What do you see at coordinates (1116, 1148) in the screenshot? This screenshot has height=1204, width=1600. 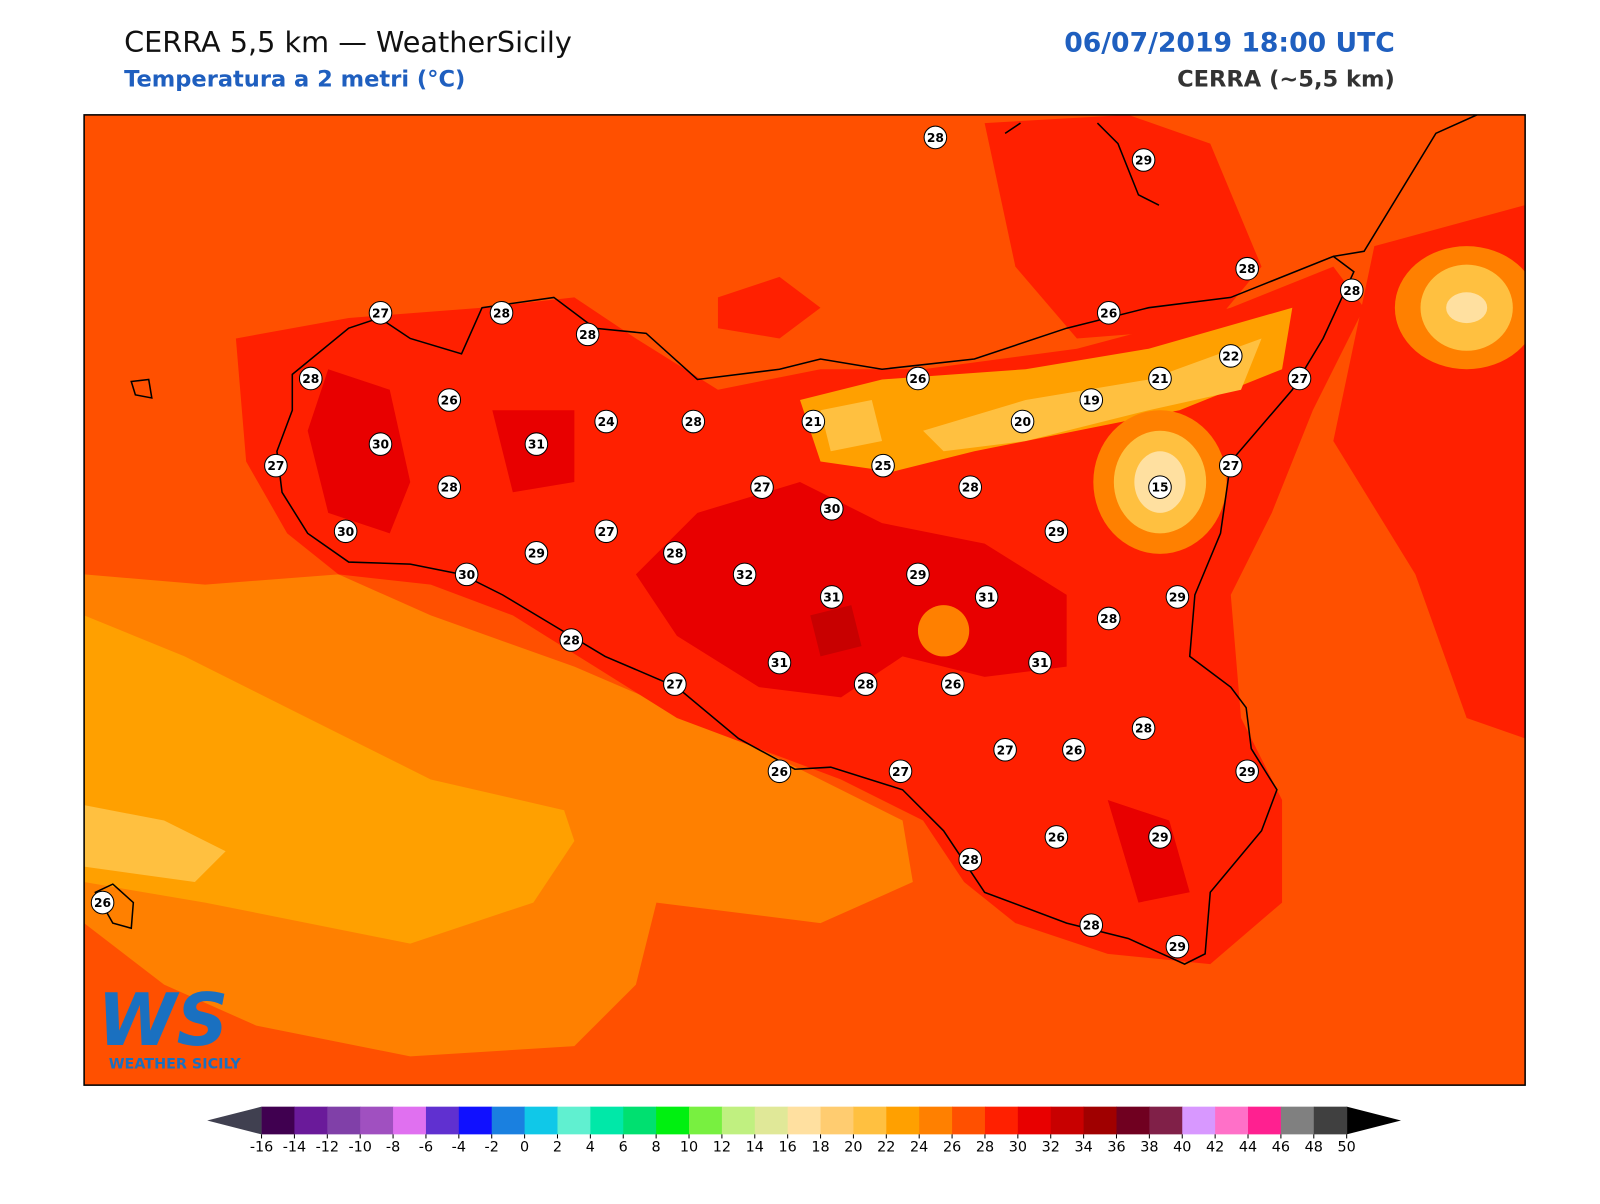 I see `colorbar-tick-label: 36` at bounding box center [1116, 1148].